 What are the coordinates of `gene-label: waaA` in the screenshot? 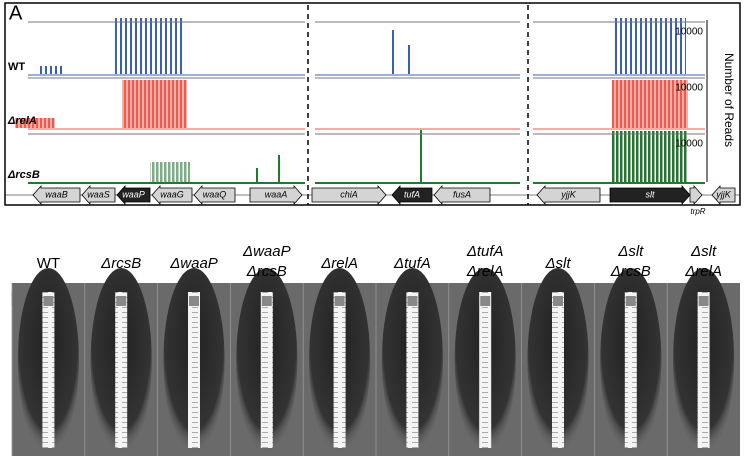 It's located at (276, 194).